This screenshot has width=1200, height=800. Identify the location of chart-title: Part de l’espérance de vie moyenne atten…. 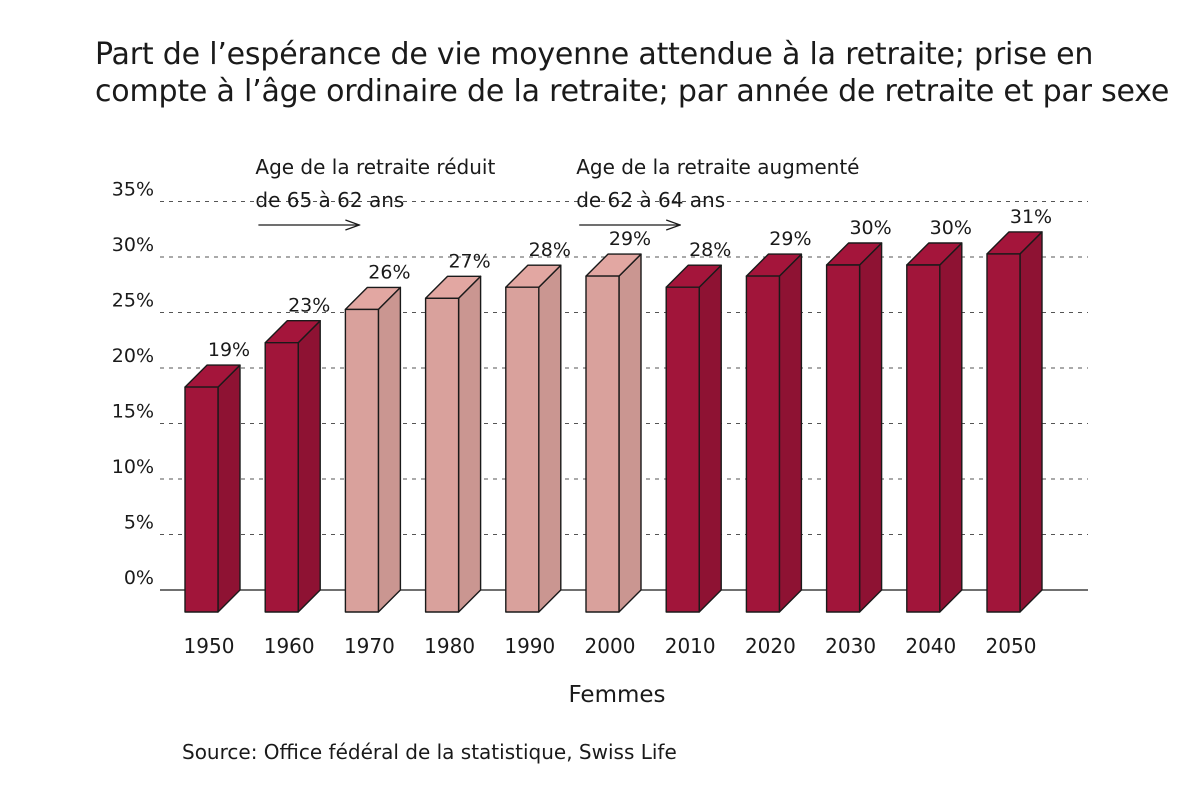
(635, 73).